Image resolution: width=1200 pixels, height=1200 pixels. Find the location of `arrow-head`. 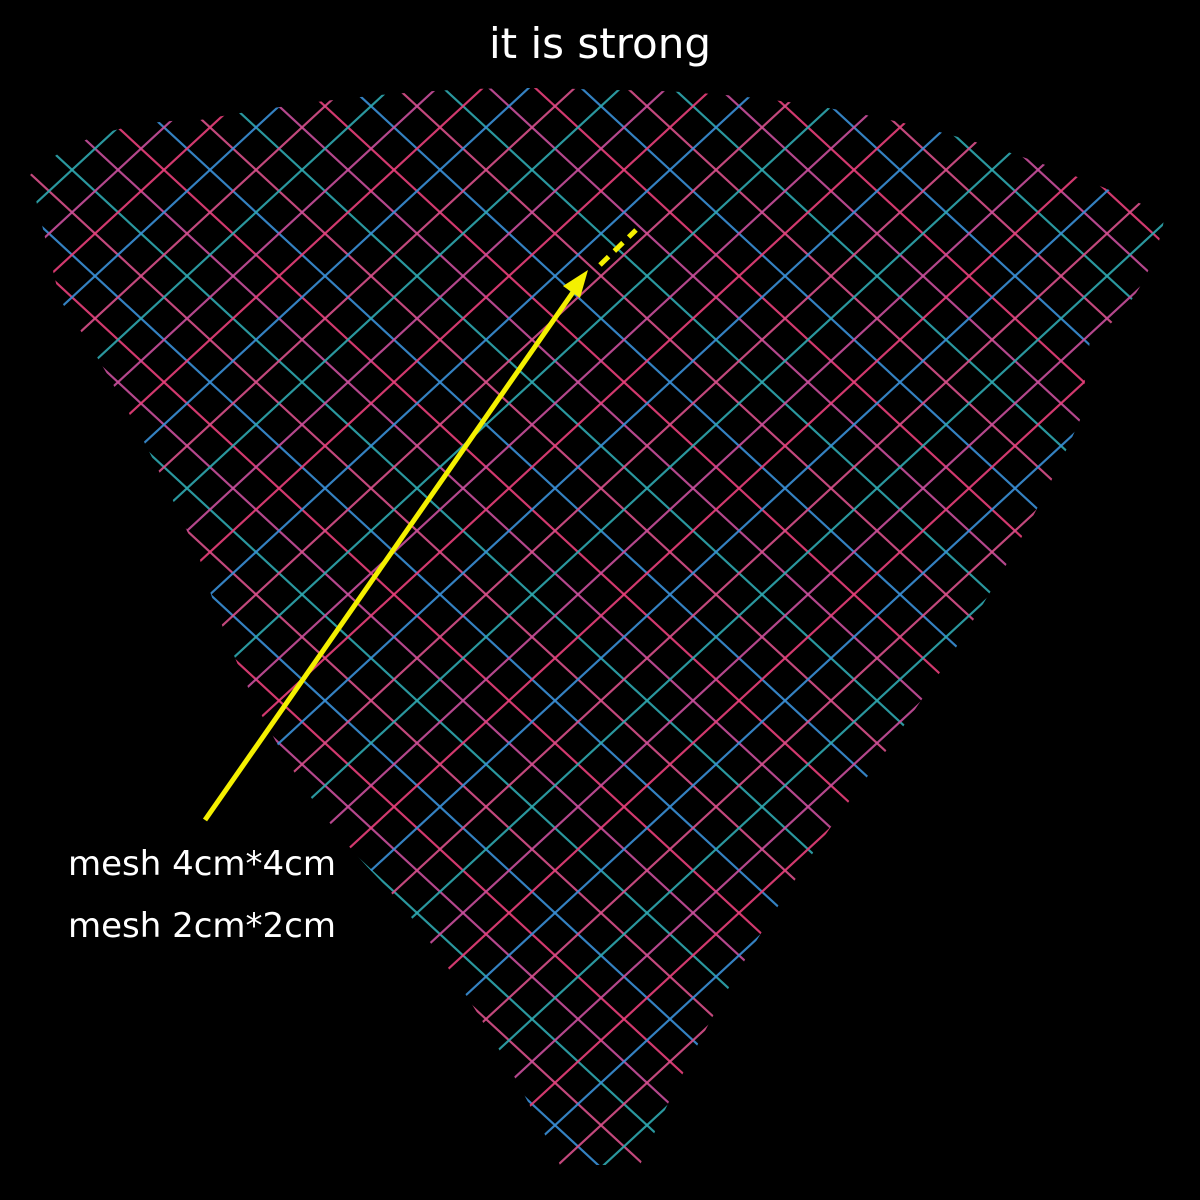

arrow-head is located at coordinates (575, 284).